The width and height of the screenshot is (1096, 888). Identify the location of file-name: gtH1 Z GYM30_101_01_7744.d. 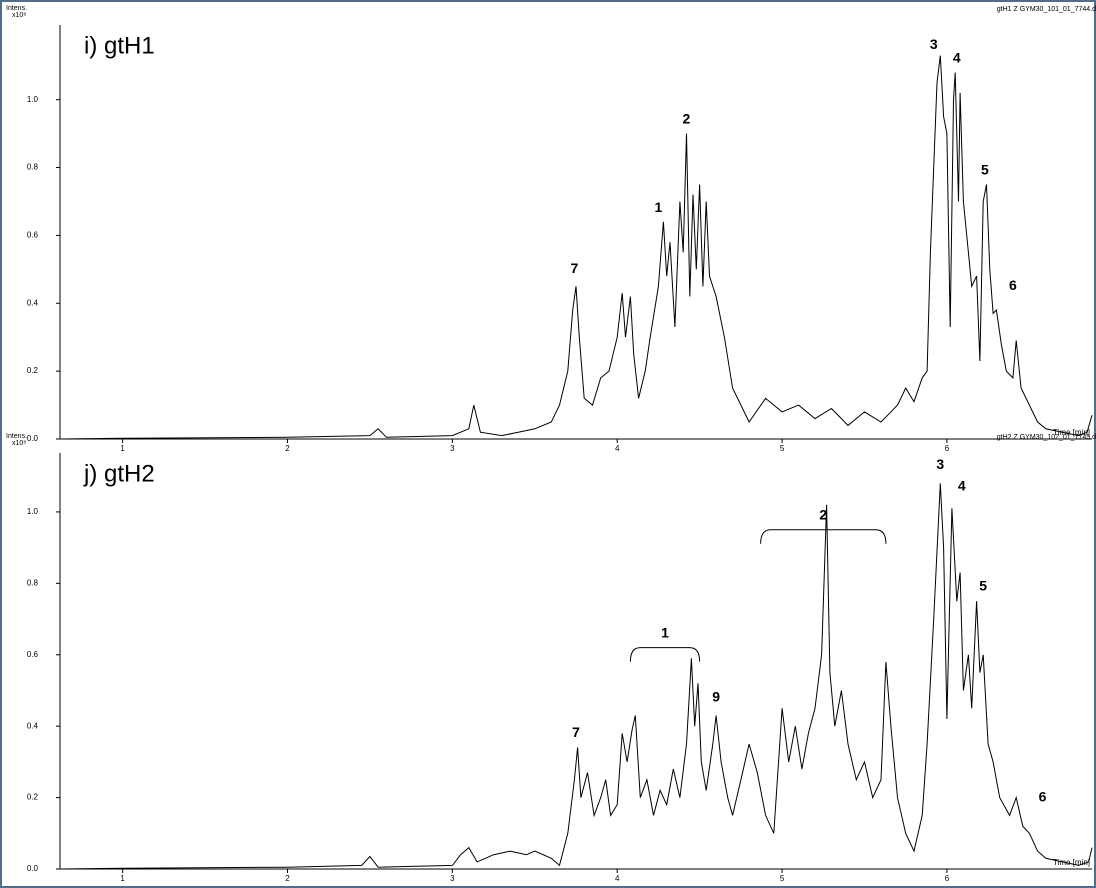
(1046, 9).